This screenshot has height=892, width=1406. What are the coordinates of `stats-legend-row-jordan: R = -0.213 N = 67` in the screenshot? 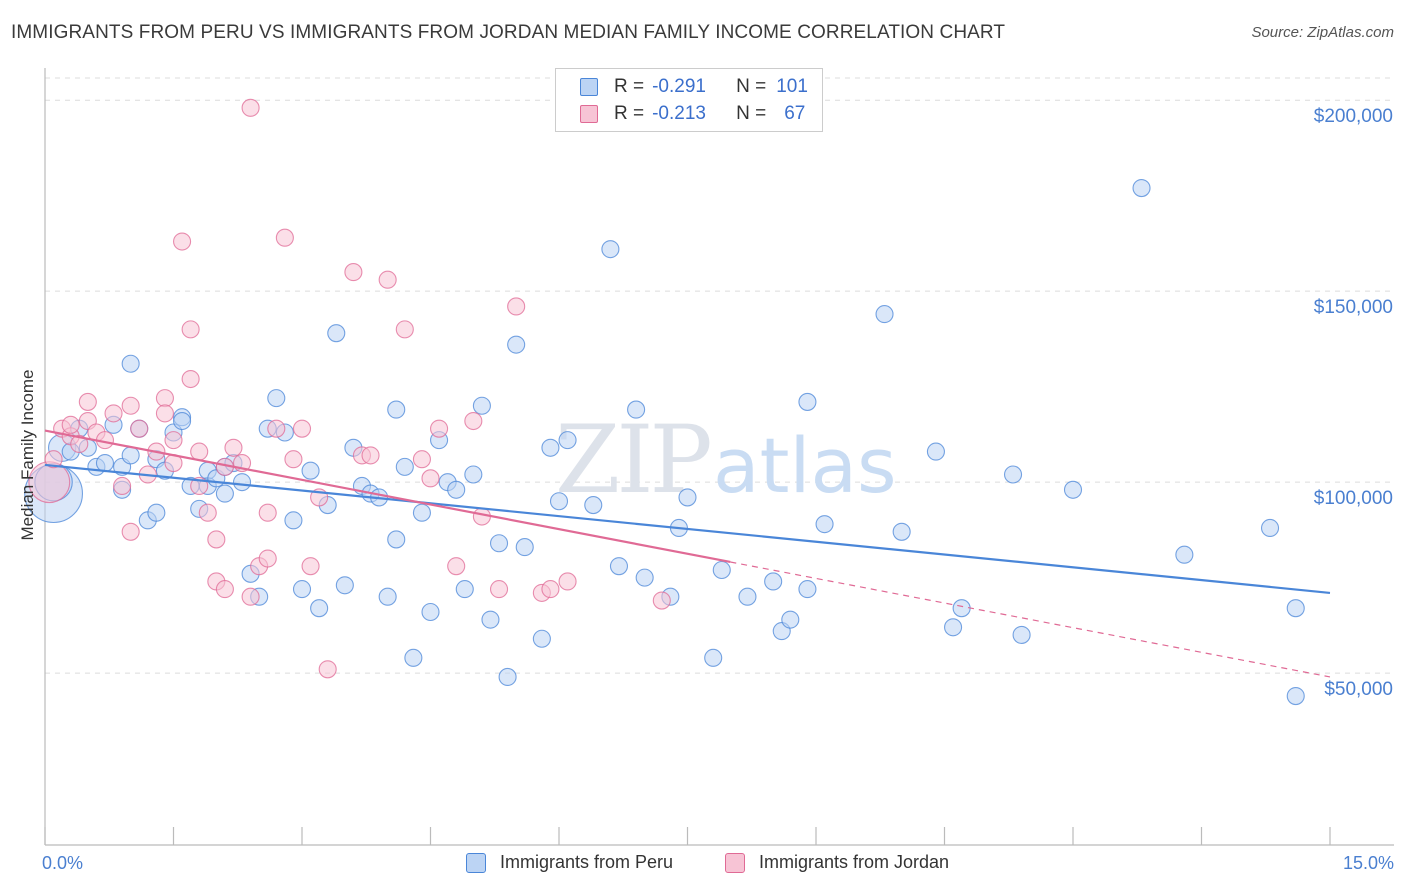 It's located at (692, 114).